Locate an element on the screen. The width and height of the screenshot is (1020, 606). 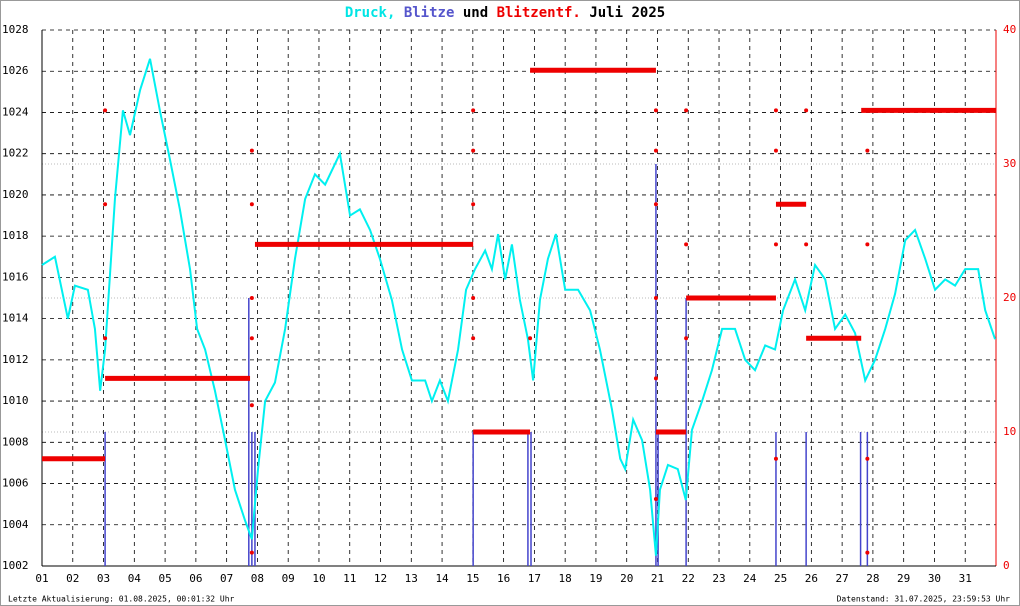
x-tick-label: 29 is located at coordinates (903, 578).